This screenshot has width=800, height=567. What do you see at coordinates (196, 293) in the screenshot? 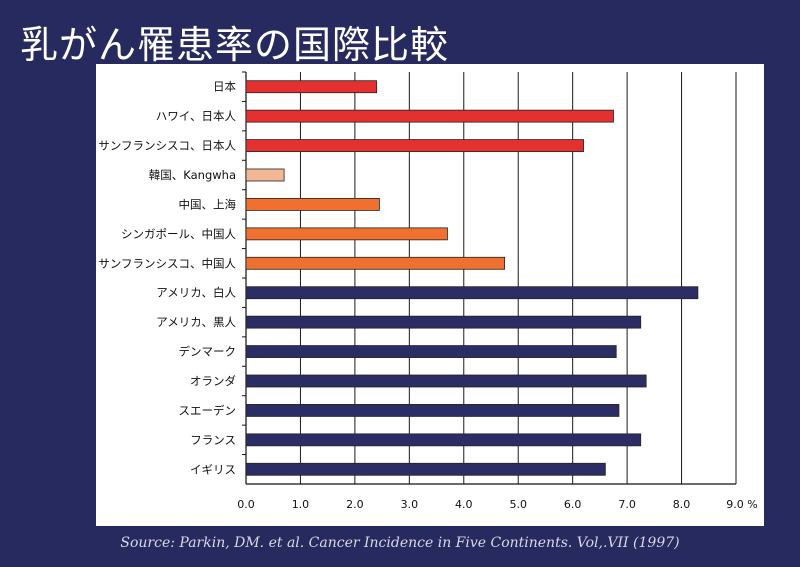
I see `category-label: アメリカ、白人` at bounding box center [196, 293].